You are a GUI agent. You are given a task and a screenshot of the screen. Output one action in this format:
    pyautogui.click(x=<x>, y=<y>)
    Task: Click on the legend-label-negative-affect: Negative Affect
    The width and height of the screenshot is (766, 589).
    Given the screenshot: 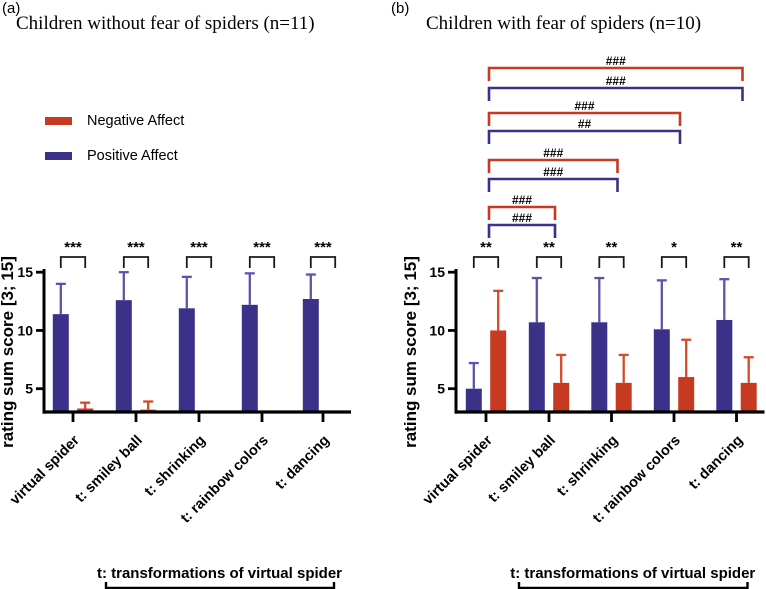 What is the action you would take?
    pyautogui.click(x=136, y=121)
    